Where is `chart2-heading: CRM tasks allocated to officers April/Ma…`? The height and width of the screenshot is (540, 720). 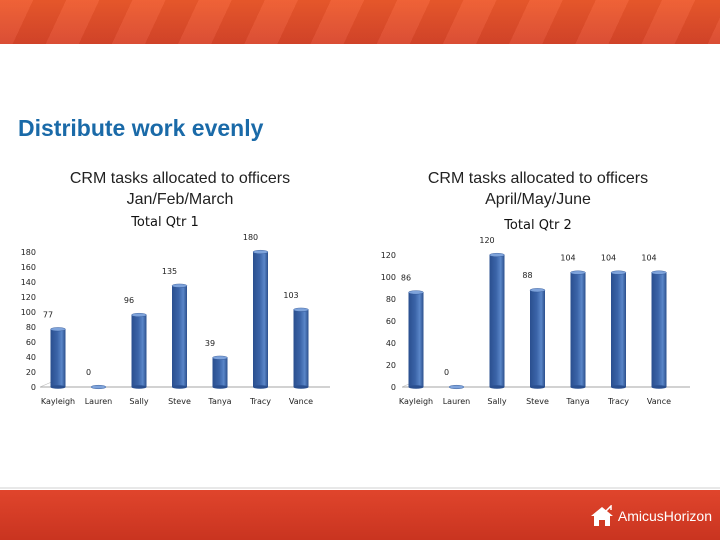
chart2-heading: CRM tasks allocated to officers April/Ma… is located at coordinates (538, 189).